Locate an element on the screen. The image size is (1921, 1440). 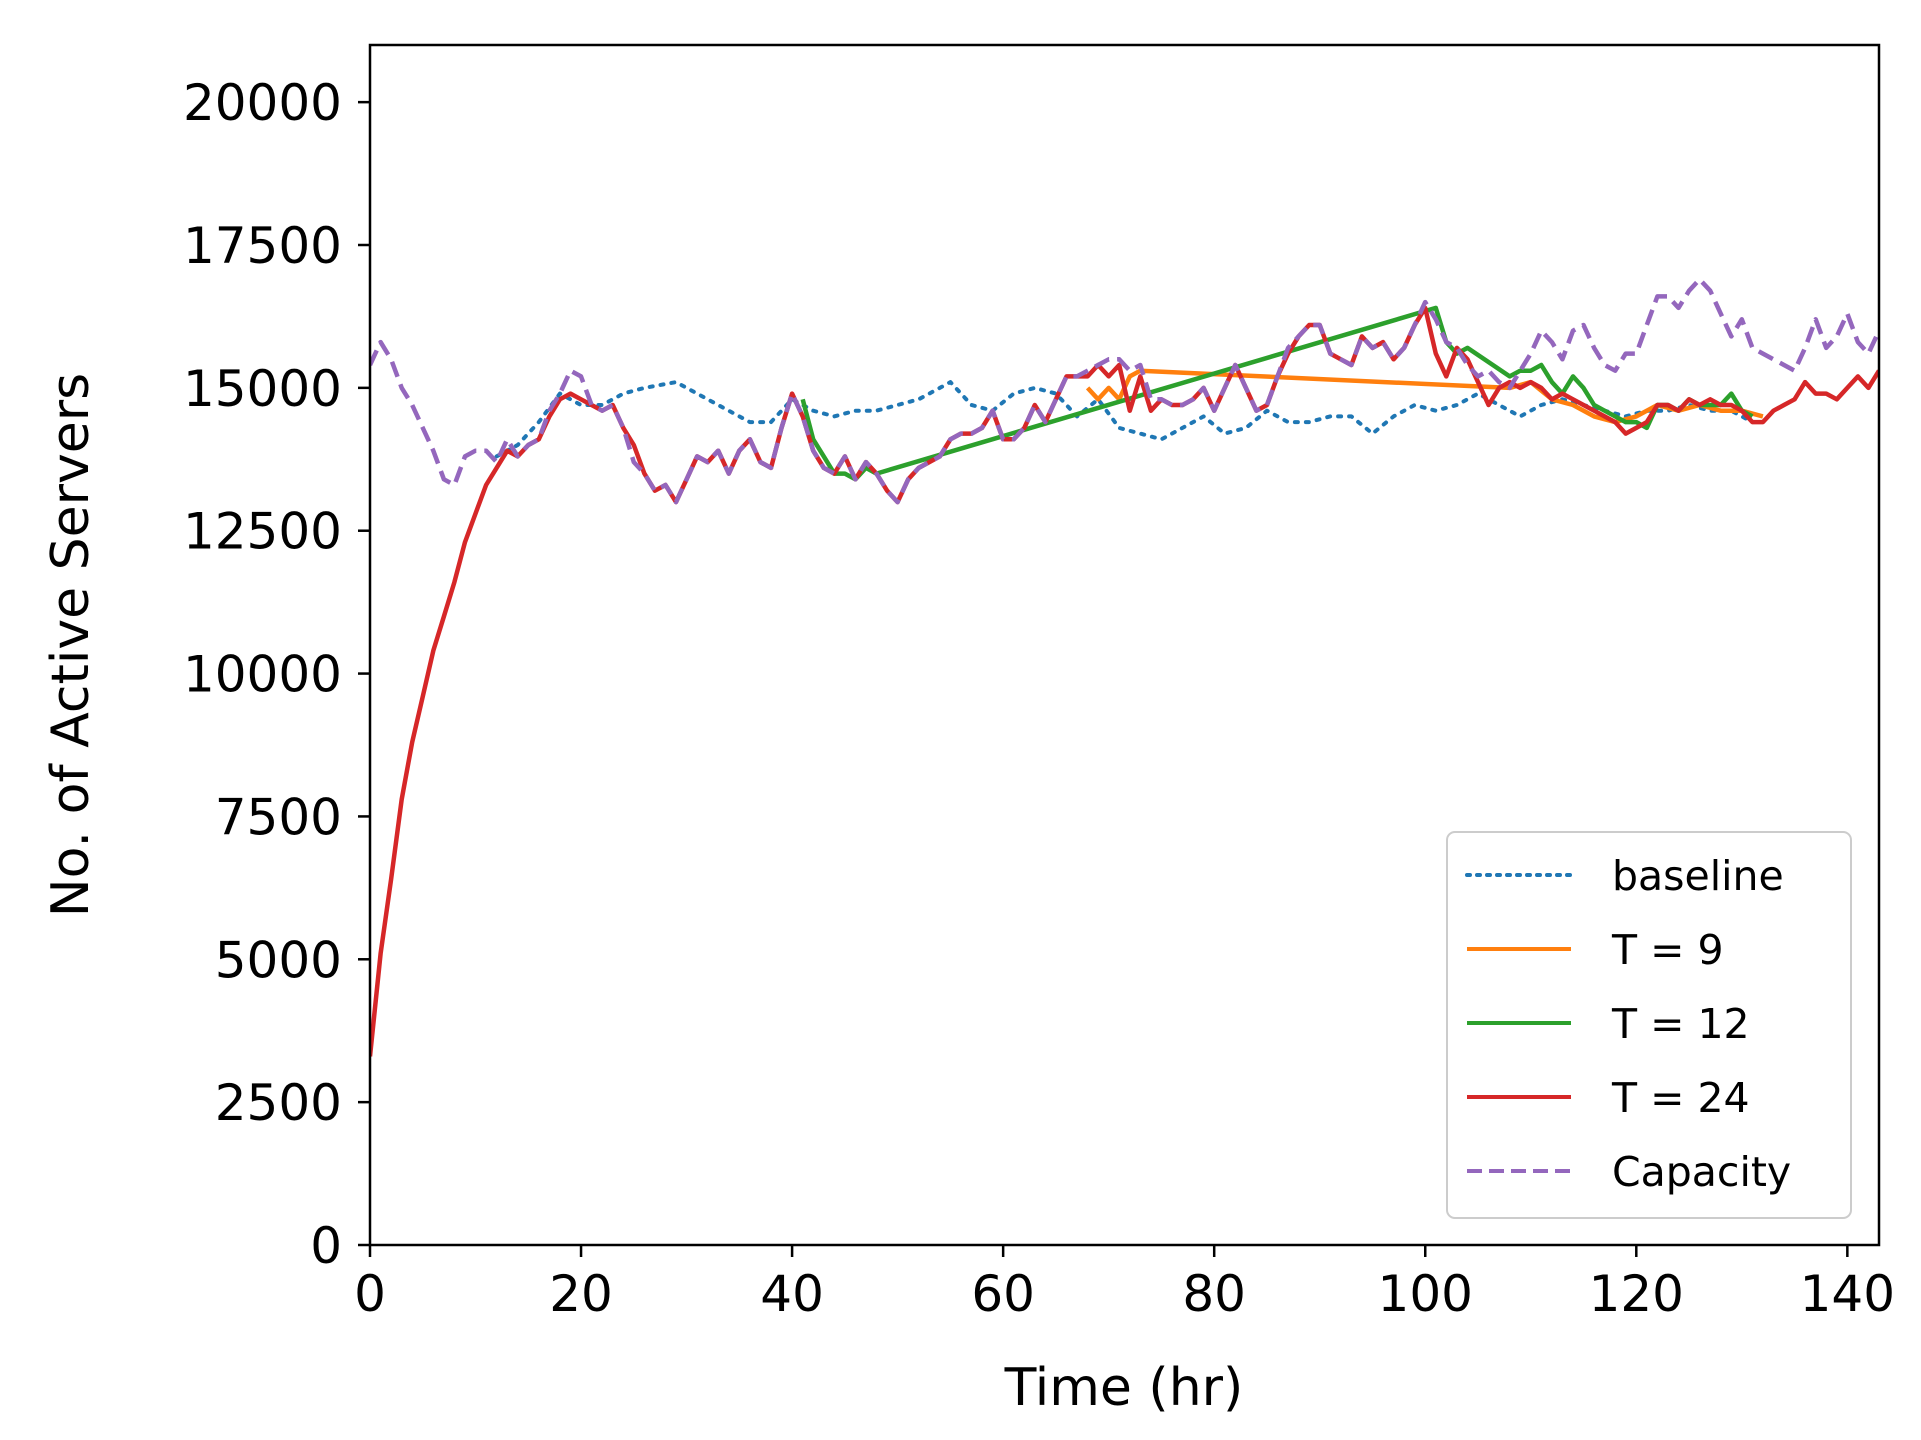
x-tick-label: 60 is located at coordinates (1003, 1294).